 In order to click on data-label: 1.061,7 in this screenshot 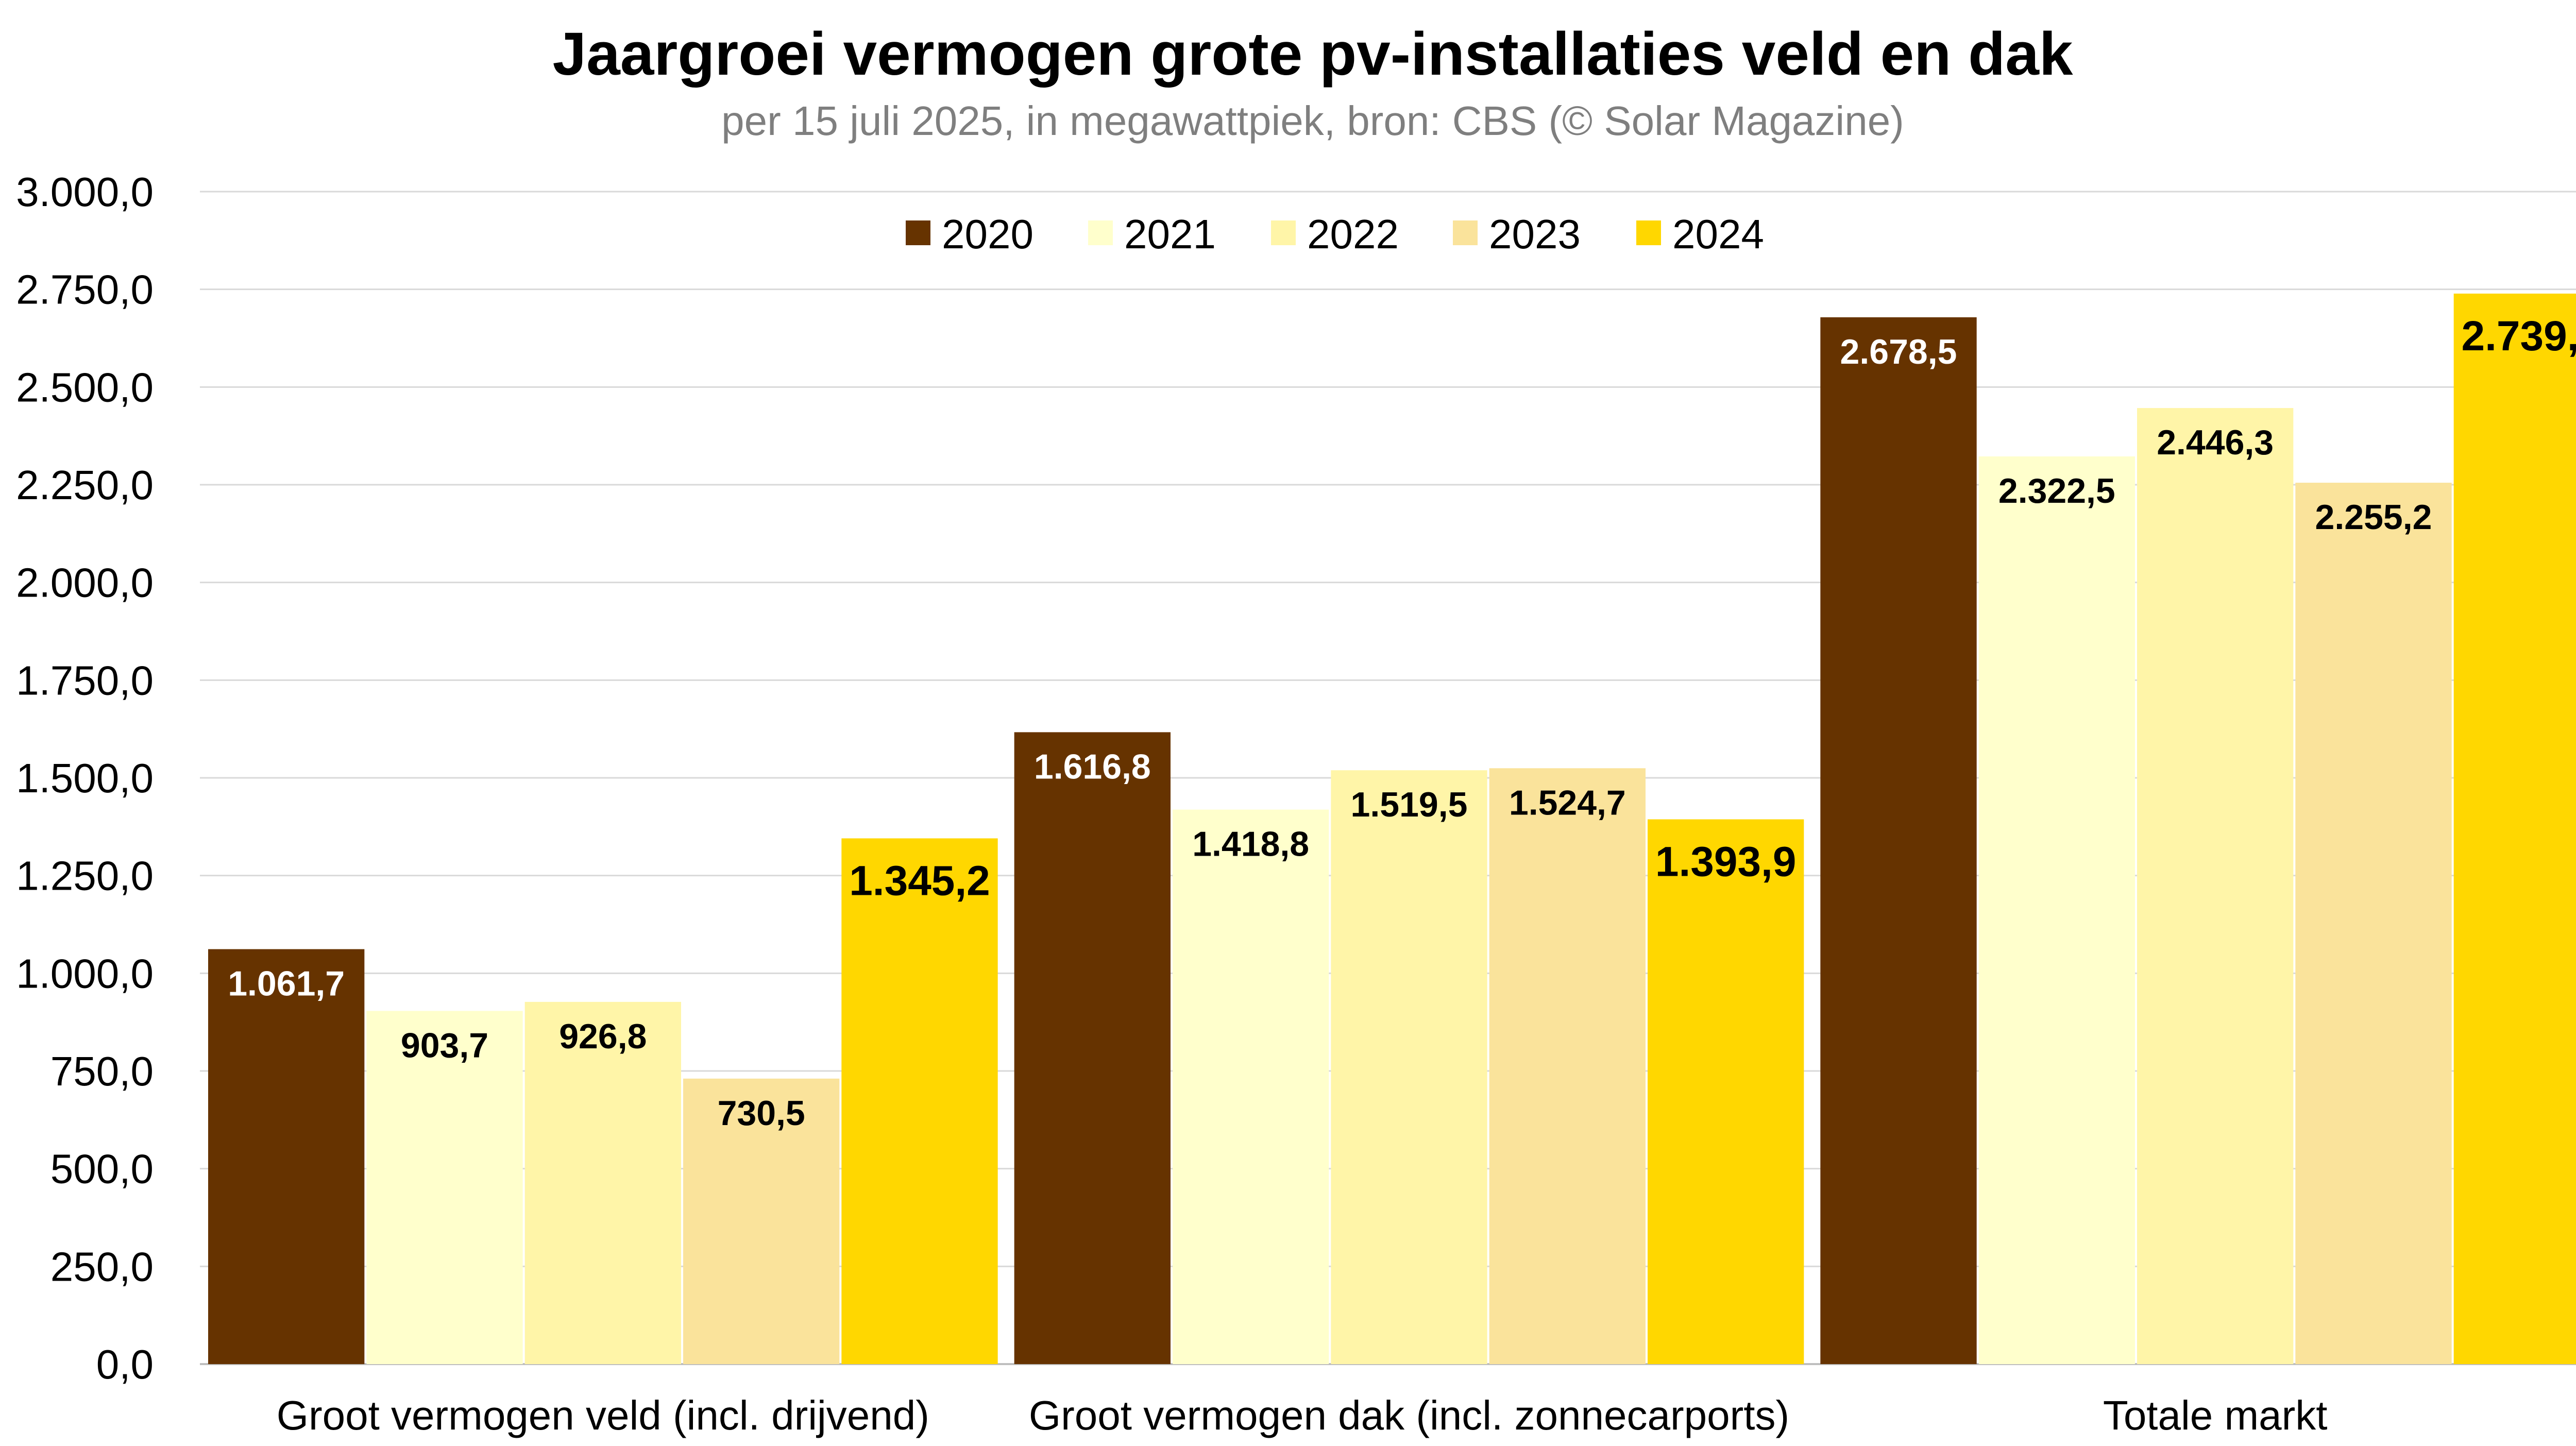, I will do `click(286, 984)`.